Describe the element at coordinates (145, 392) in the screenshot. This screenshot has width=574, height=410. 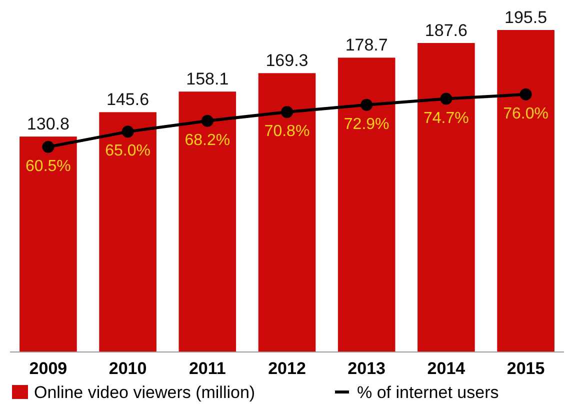
I see `legend-label: Online video viewers (million)` at that location.